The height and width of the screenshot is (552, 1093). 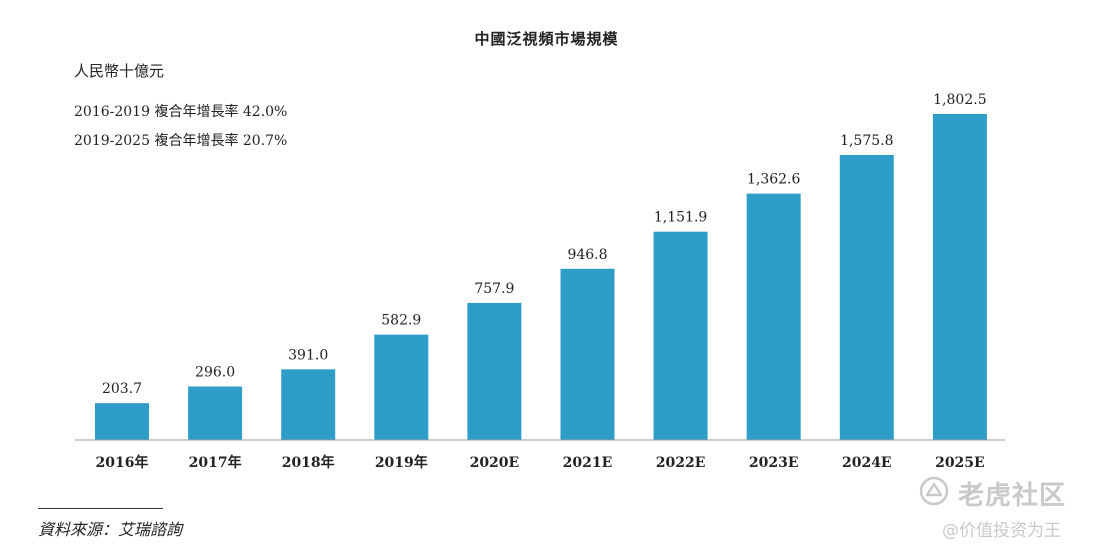 What do you see at coordinates (867, 463) in the screenshot?
I see `x-tick-label: 2024E` at bounding box center [867, 463].